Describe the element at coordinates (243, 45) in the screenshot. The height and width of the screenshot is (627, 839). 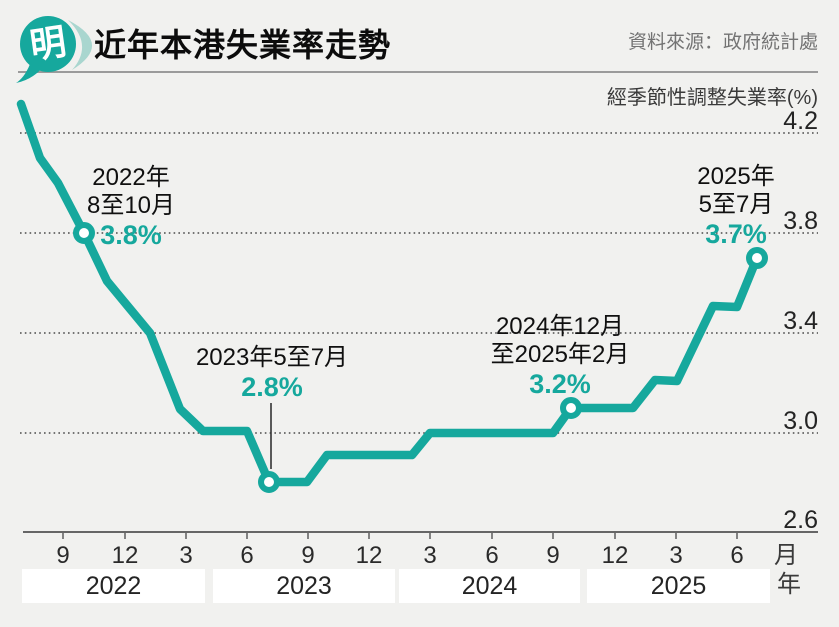
I see `page-title: 近年本港失業率走勢` at that location.